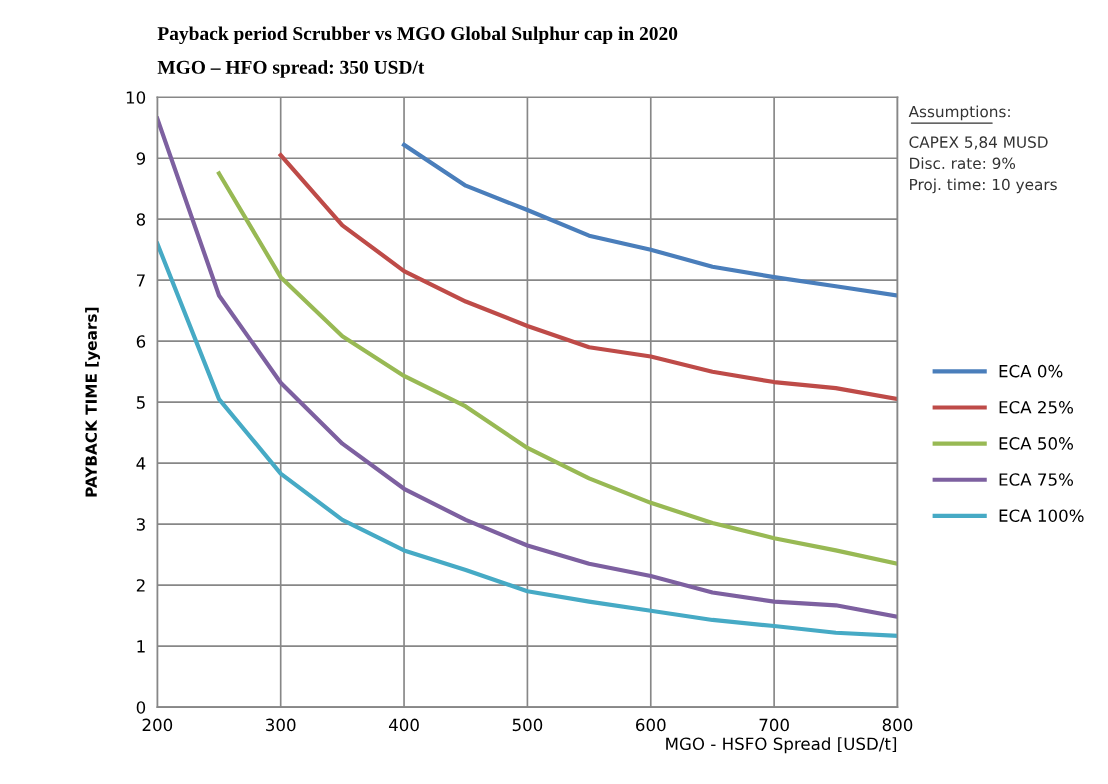  I want to click on x-tick-label: 800, so click(897, 725).